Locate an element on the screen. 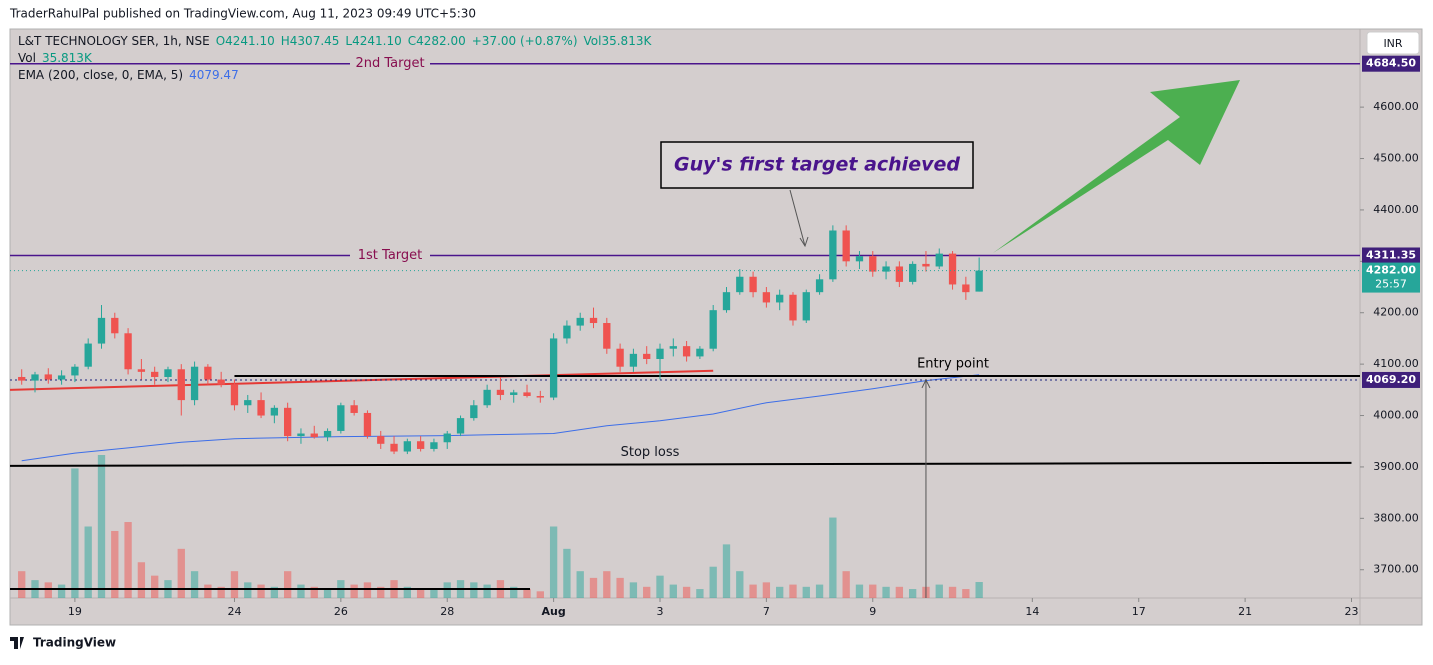 The image size is (1433, 665). x-tick-label: 26 is located at coordinates (341, 611).